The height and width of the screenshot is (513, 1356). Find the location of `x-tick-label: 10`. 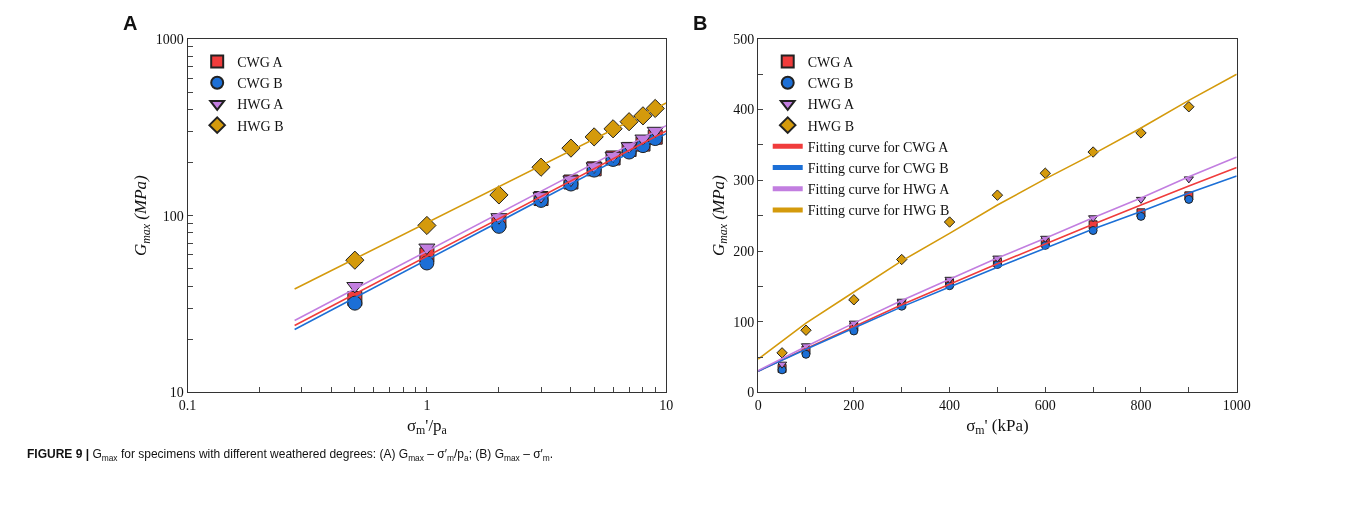

x-tick-label: 10 is located at coordinates (666, 406).